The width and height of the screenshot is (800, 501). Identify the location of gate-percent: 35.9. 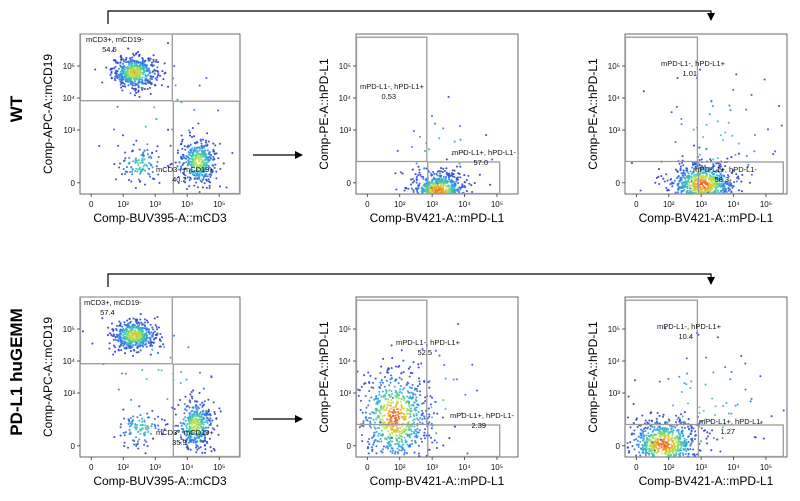
(179, 442).